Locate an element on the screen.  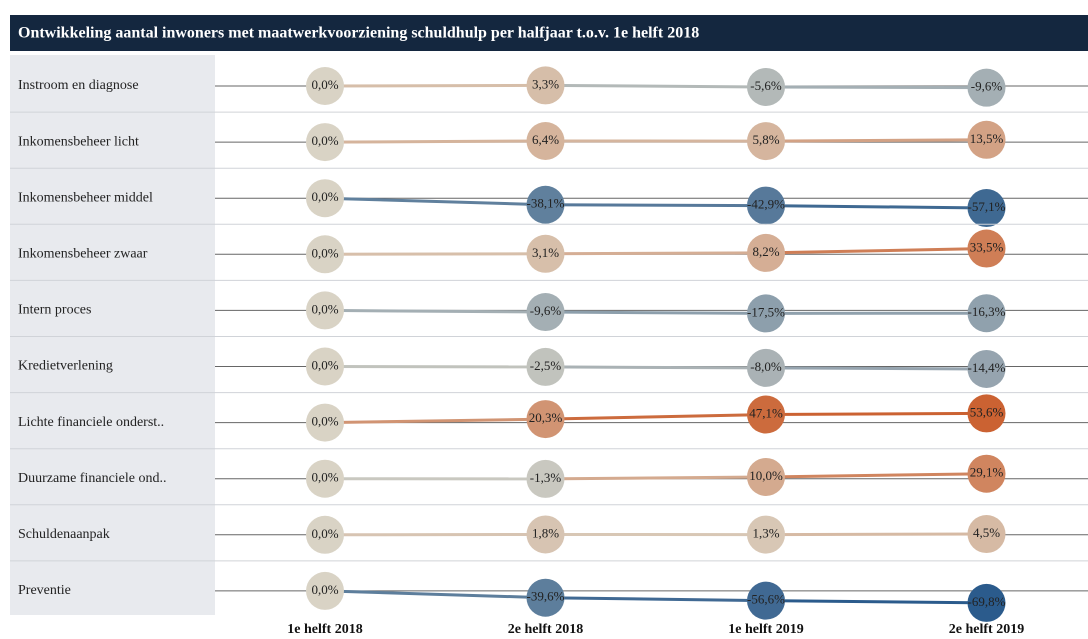
row-label: Inkomensbeheer middel is located at coordinates (85, 197).